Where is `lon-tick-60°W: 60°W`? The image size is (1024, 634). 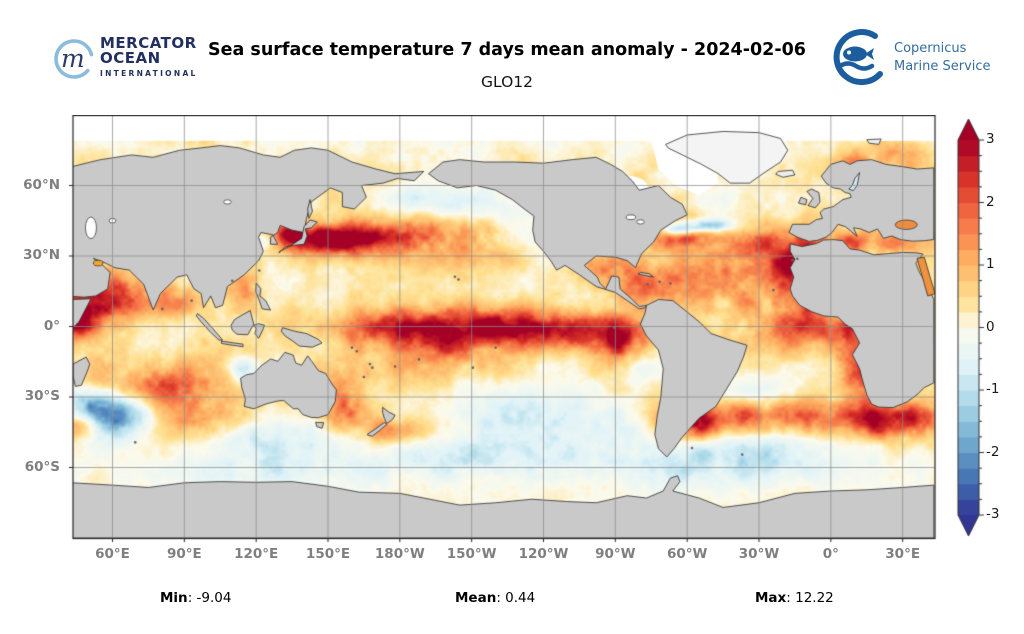 lon-tick-60°W: 60°W is located at coordinates (687, 554).